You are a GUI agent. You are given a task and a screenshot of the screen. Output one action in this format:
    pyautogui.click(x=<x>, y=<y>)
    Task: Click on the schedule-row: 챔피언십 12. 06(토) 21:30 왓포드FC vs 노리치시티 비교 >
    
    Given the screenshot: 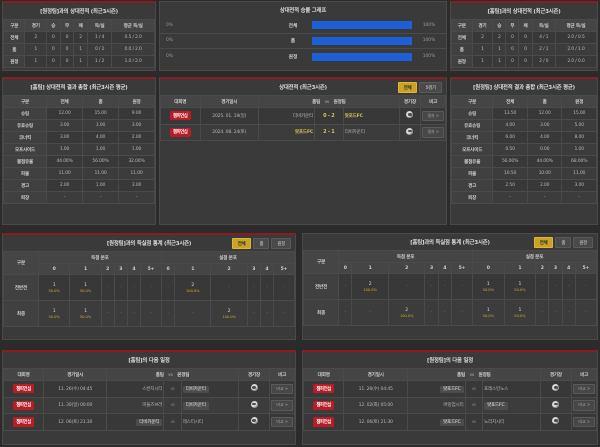 What is the action you would take?
    pyautogui.click(x=450, y=422)
    